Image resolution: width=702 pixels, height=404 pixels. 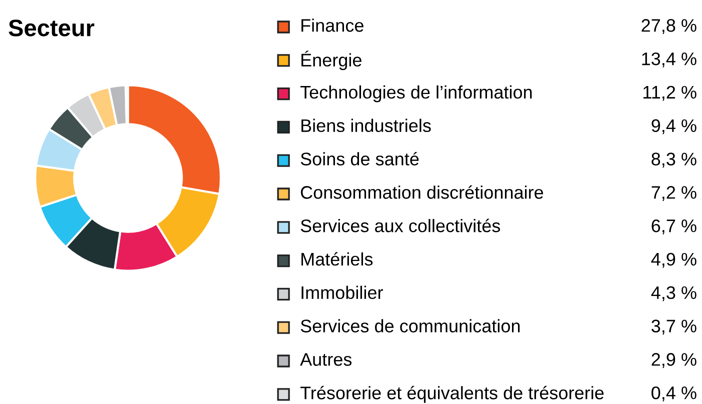 I want to click on legend-label: Matériels, so click(x=337, y=259).